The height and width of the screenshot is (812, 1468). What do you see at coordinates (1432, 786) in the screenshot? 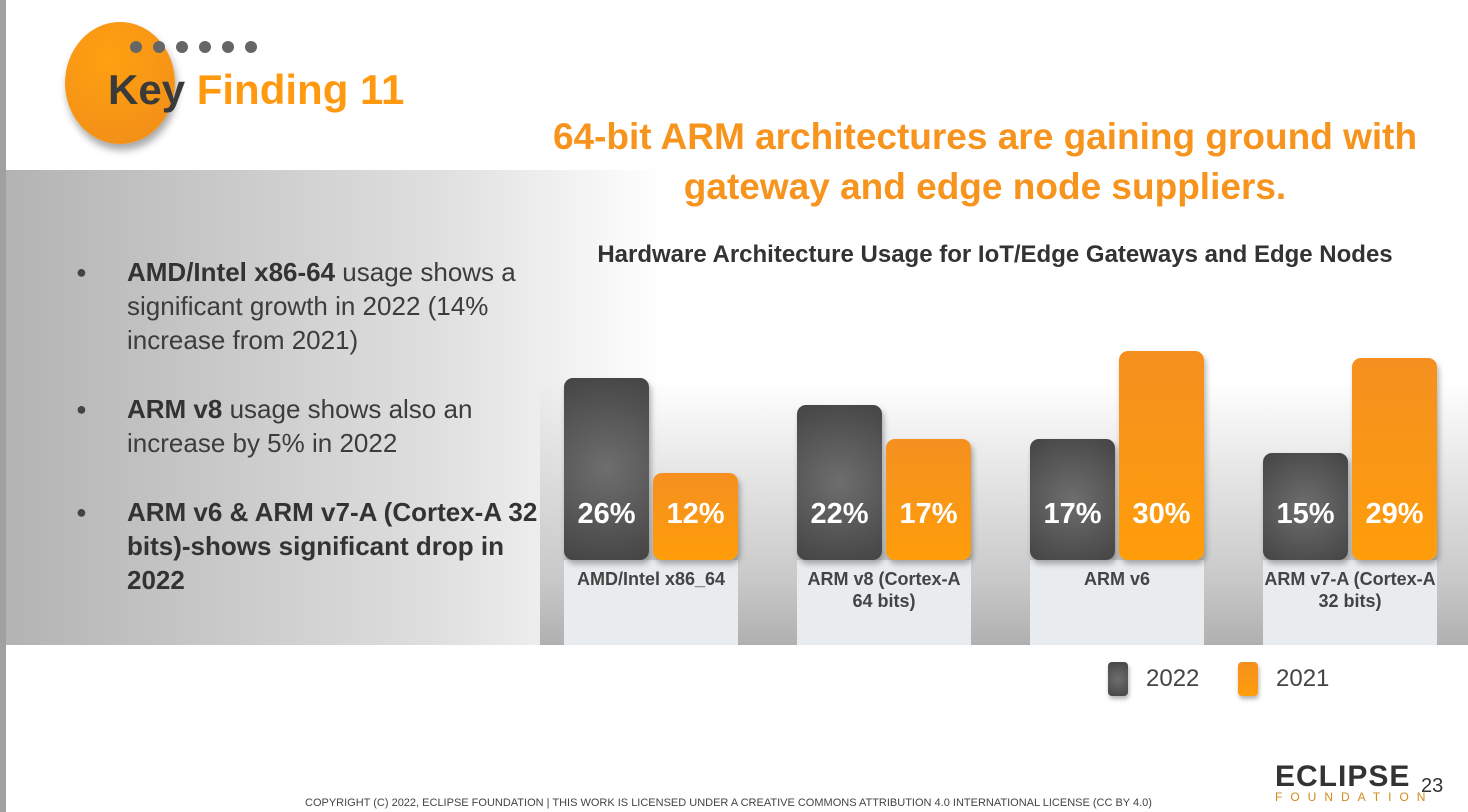
I see `page-number: 23` at bounding box center [1432, 786].